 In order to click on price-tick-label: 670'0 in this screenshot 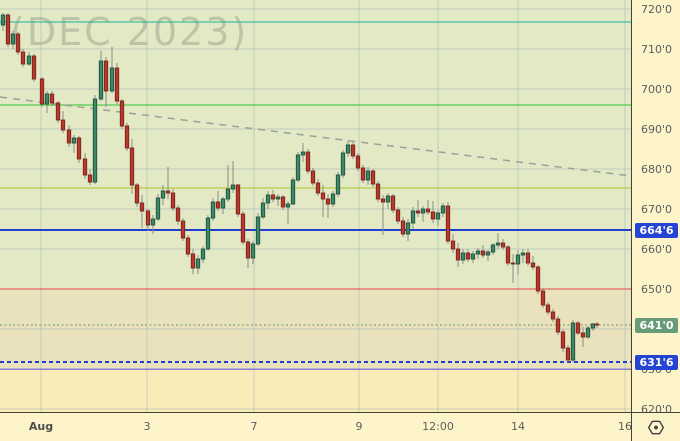, I will do `click(657, 209)`.